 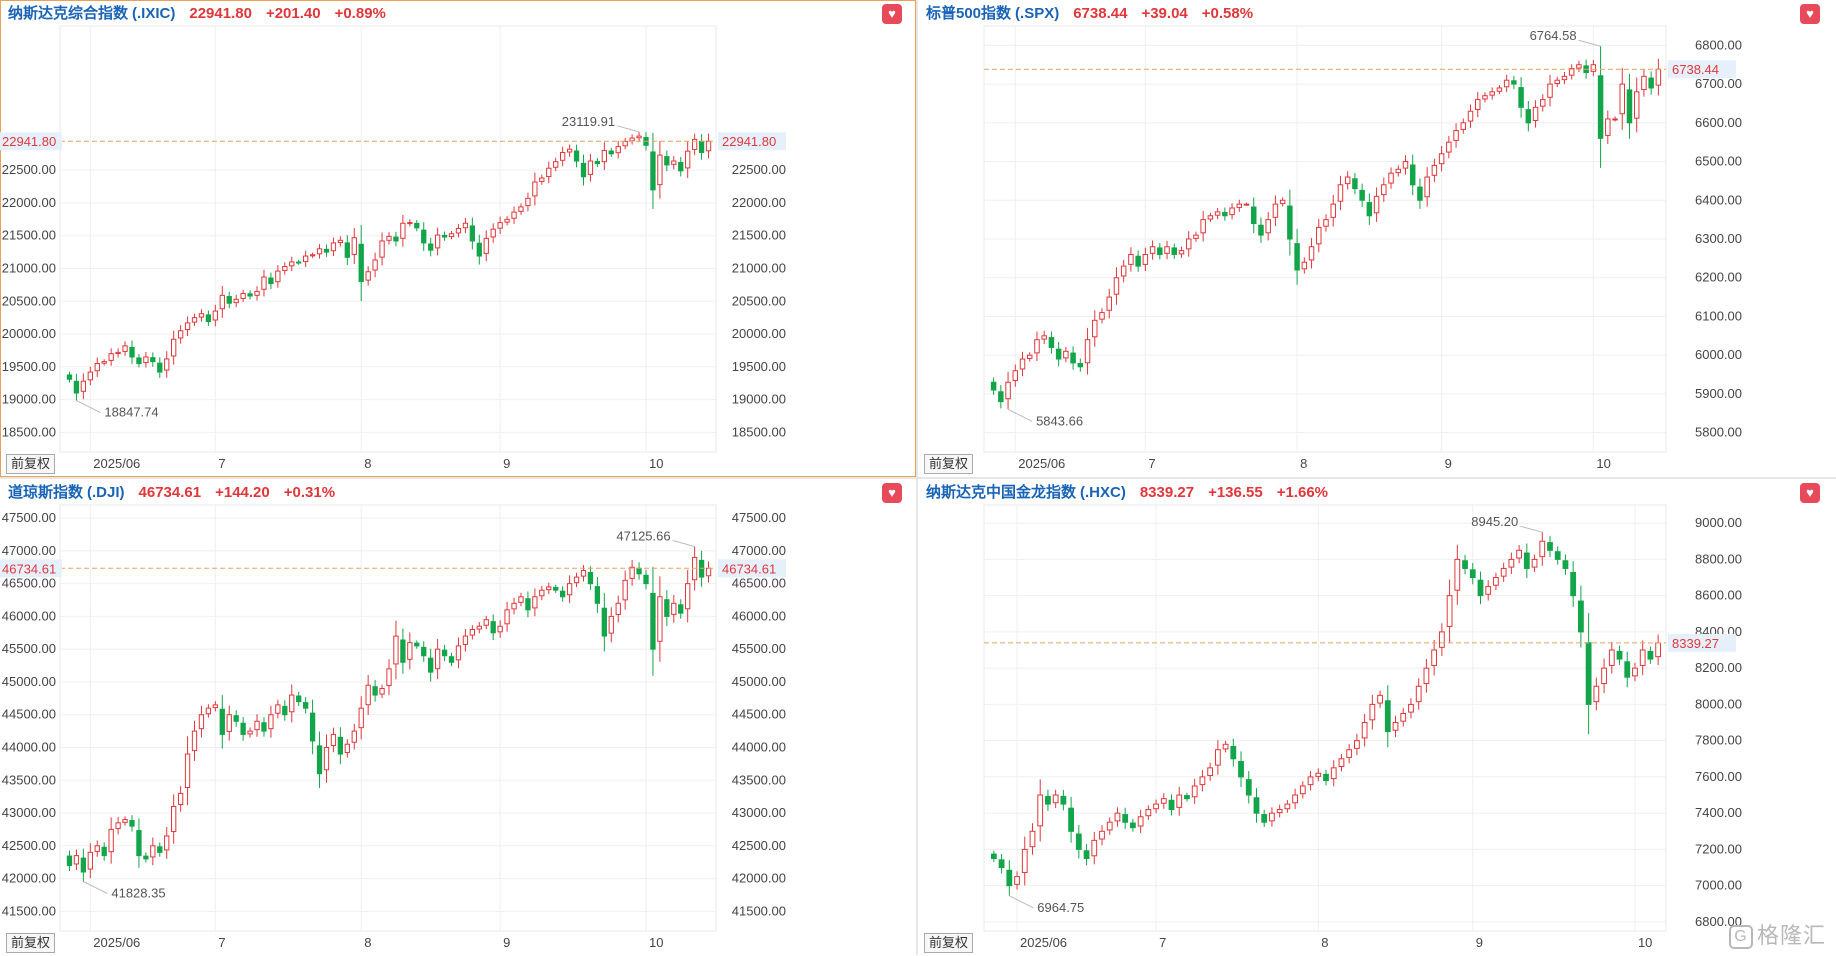 I want to click on x-tick-label: 2025/06, so click(x=116, y=463).